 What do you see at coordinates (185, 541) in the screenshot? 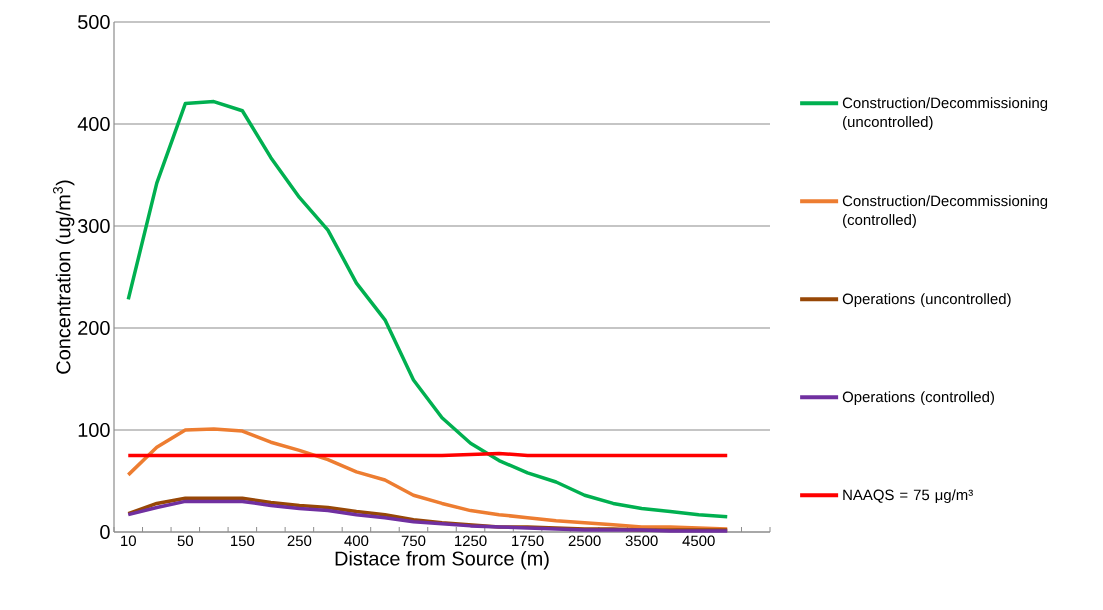
I see `x-tick-label: 50` at bounding box center [185, 541].